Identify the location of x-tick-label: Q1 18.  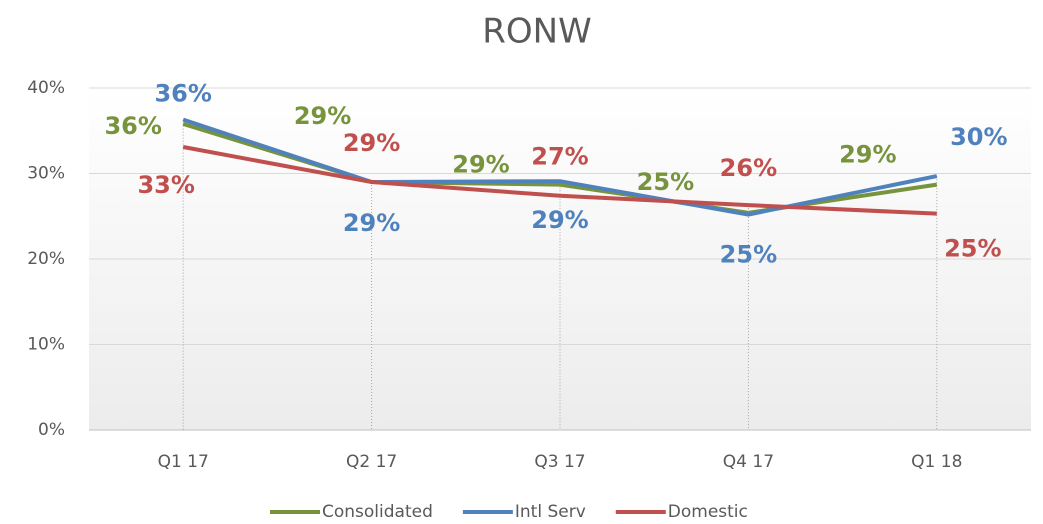
(936, 462).